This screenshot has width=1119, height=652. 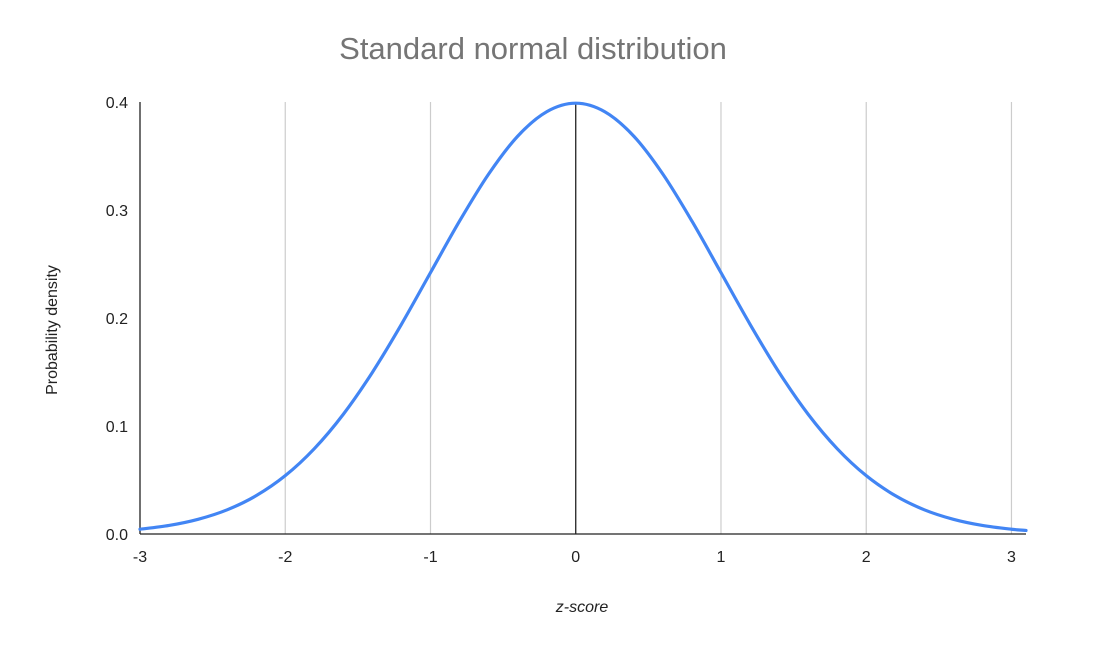 What do you see at coordinates (430, 557) in the screenshot?
I see `x-tick-label: -1` at bounding box center [430, 557].